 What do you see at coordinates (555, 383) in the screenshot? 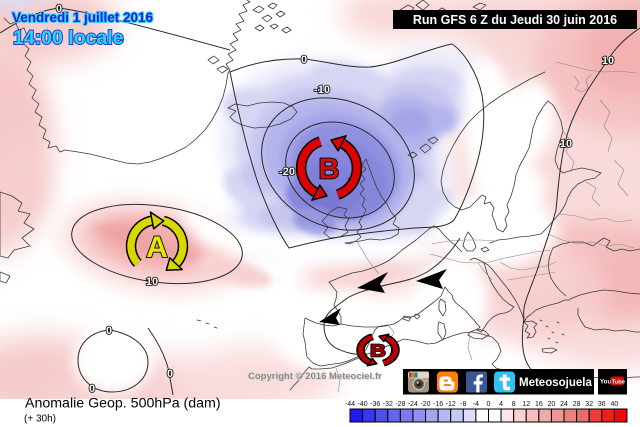
I see `svg-text: Meteosojuela` at bounding box center [555, 383].